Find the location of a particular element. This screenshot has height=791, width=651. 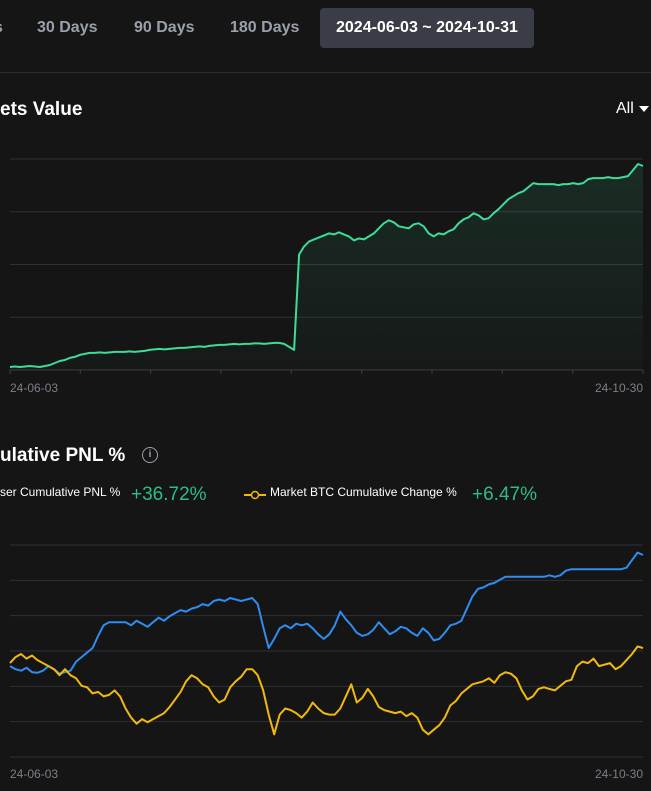

legend-btc-label: Market BTC Cumulative Change % is located at coordinates (363, 492).